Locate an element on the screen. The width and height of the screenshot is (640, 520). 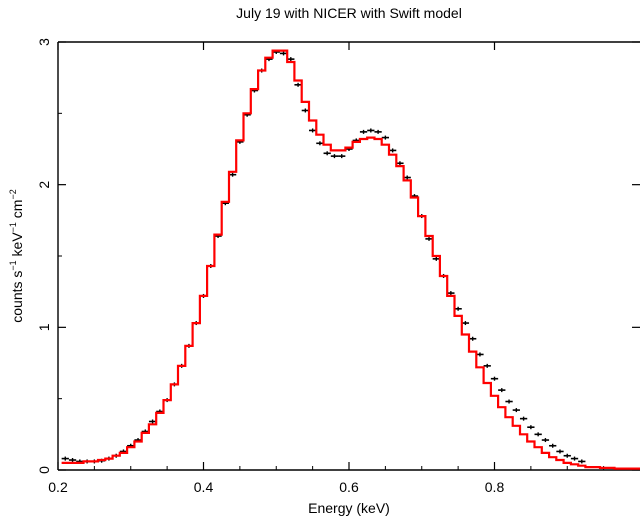
y-label-sup3: −2 is located at coordinates (13, 194).